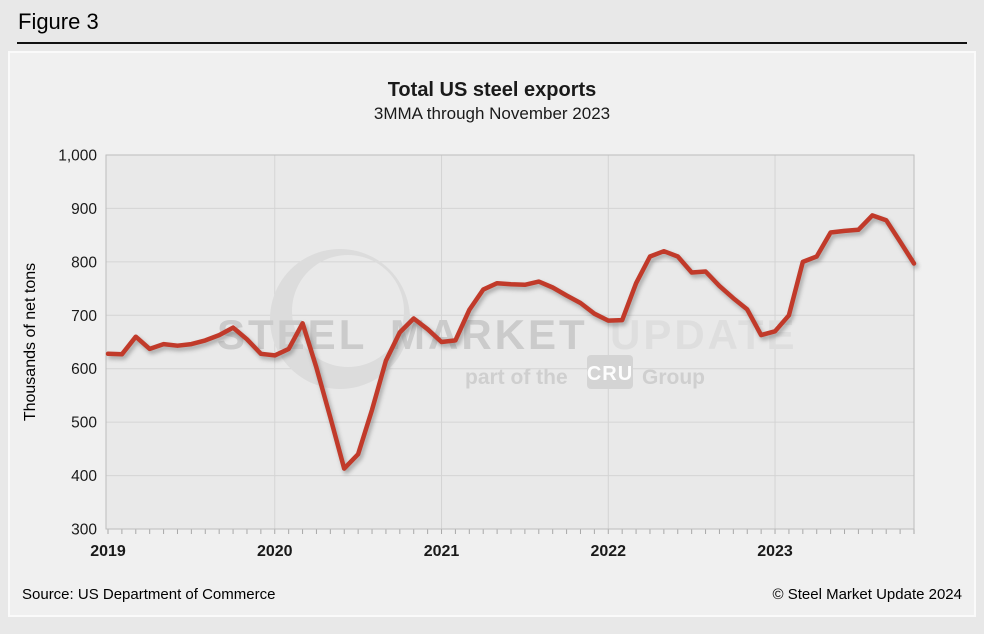 This screenshot has height=634, width=984. Describe the element at coordinates (108, 551) in the screenshot. I see `svg-text: 2019` at that location.